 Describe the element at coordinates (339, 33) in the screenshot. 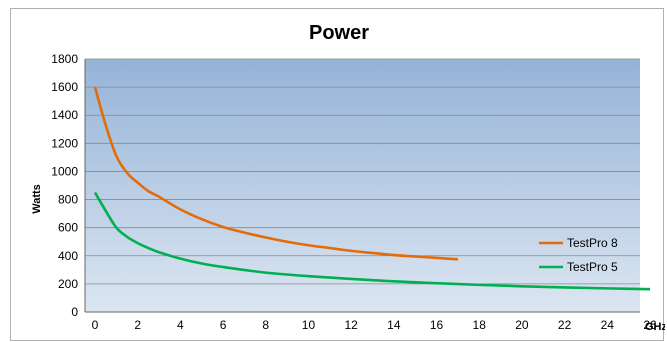

I see `chart-title: Power` at that location.